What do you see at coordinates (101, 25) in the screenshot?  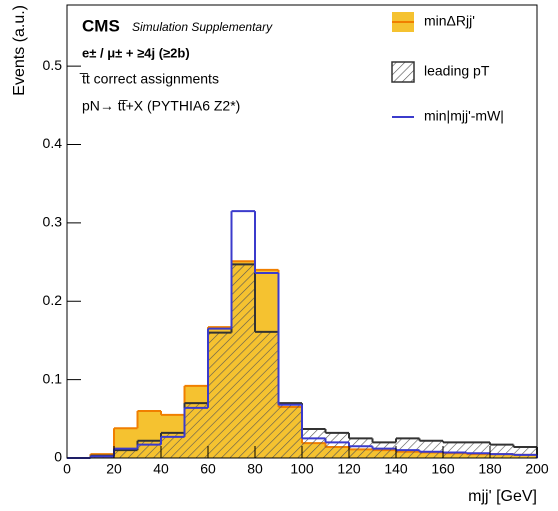 I see `chart-title: CMS` at bounding box center [101, 25].